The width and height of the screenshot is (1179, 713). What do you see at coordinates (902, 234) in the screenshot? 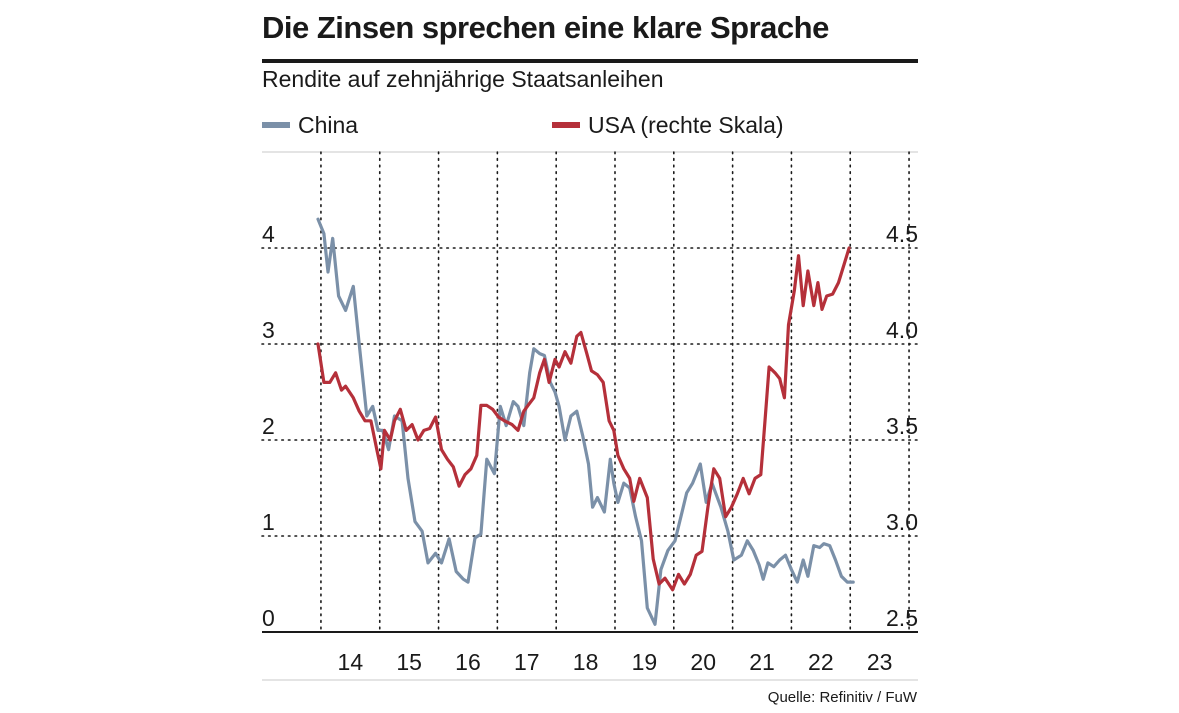
I see `y-right-tick-label: 4.5` at bounding box center [902, 234].